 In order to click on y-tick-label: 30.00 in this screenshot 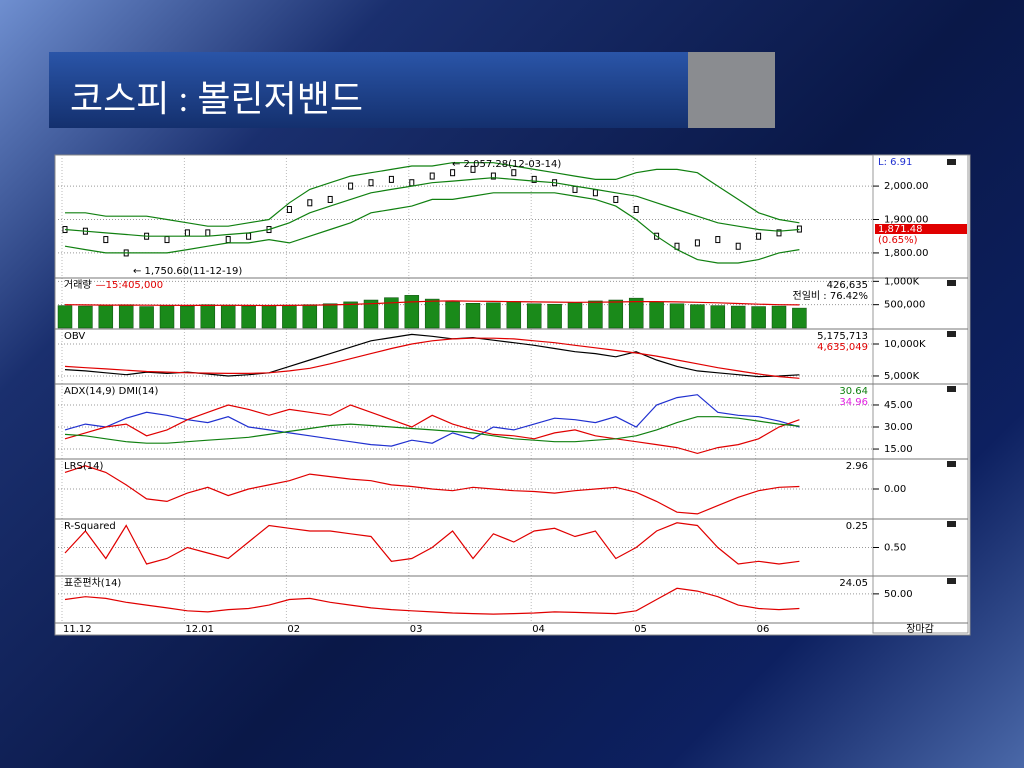, I will do `click(898, 427)`.